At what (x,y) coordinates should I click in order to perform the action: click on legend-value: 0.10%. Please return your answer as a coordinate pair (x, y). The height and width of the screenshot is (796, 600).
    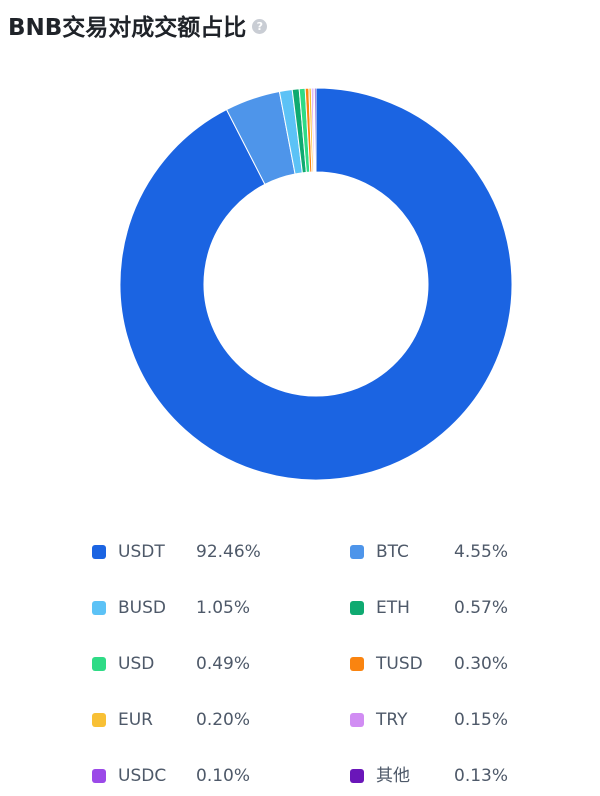
    Looking at the image, I should click on (223, 776).